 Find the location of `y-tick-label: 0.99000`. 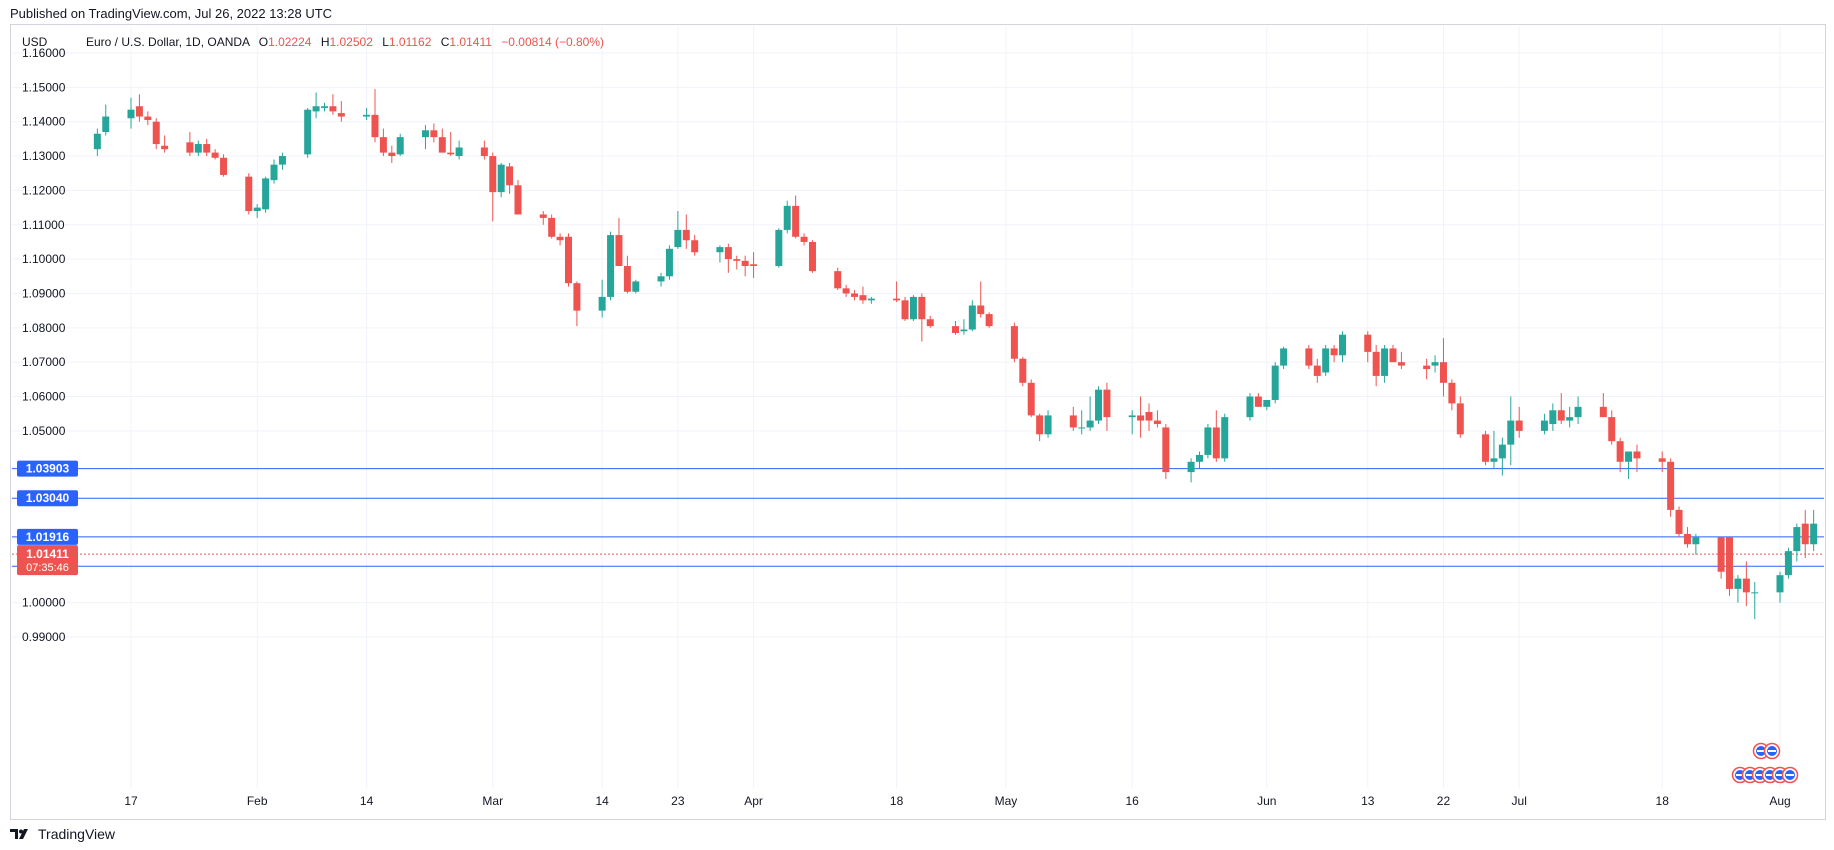

y-tick-label: 0.99000 is located at coordinates (44, 637).